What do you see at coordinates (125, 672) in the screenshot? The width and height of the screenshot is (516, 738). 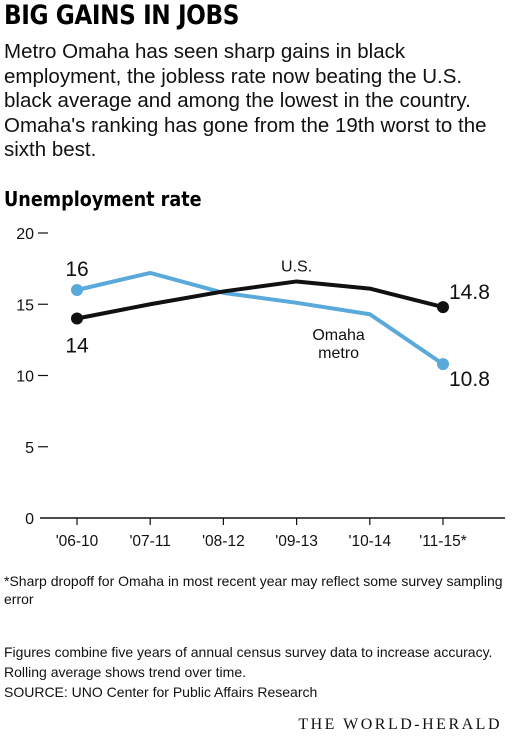 I see `note-line-2: Rolling average shows trend over time.` at bounding box center [125, 672].